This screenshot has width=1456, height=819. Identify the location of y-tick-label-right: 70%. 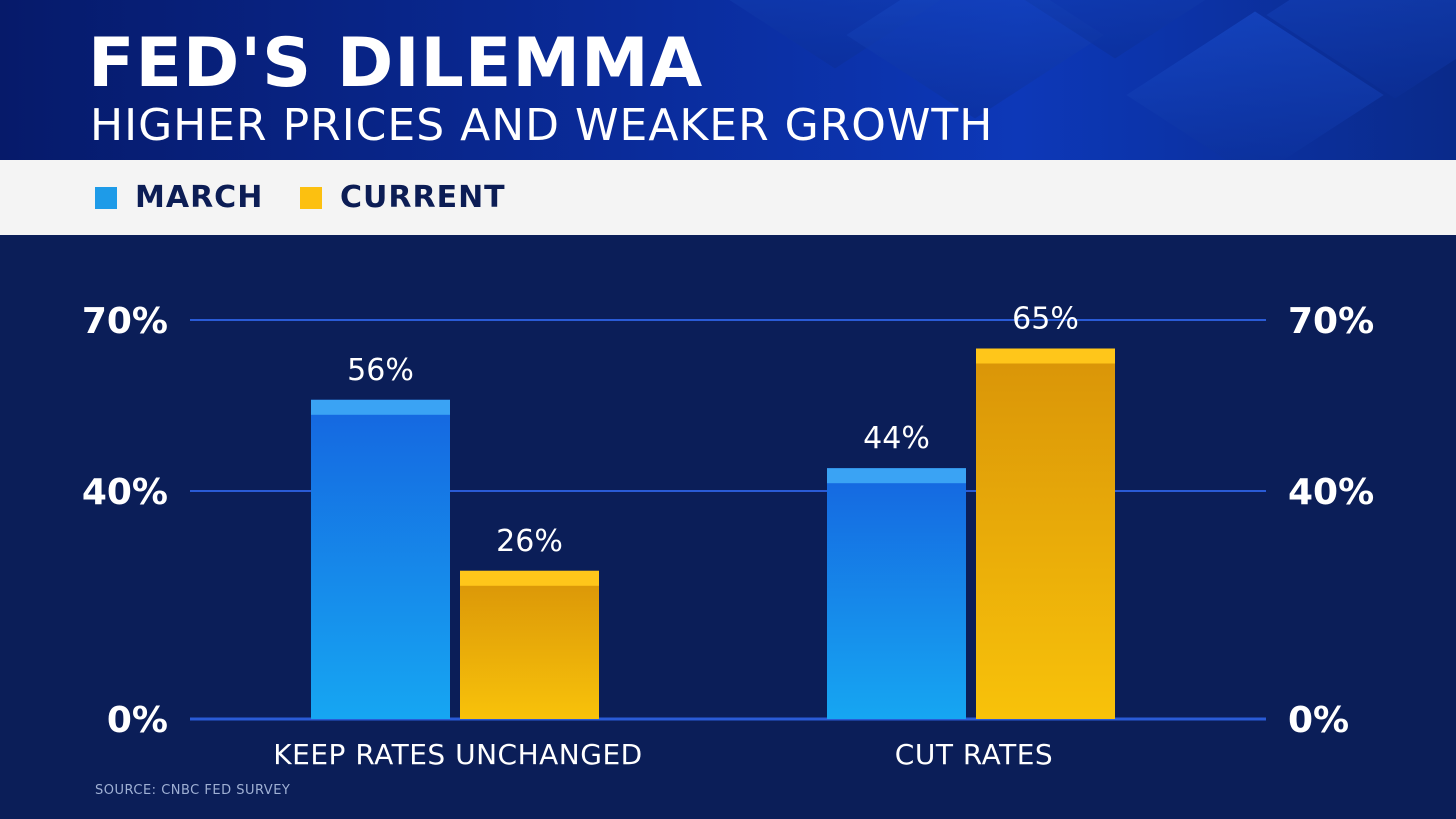
(1331, 321).